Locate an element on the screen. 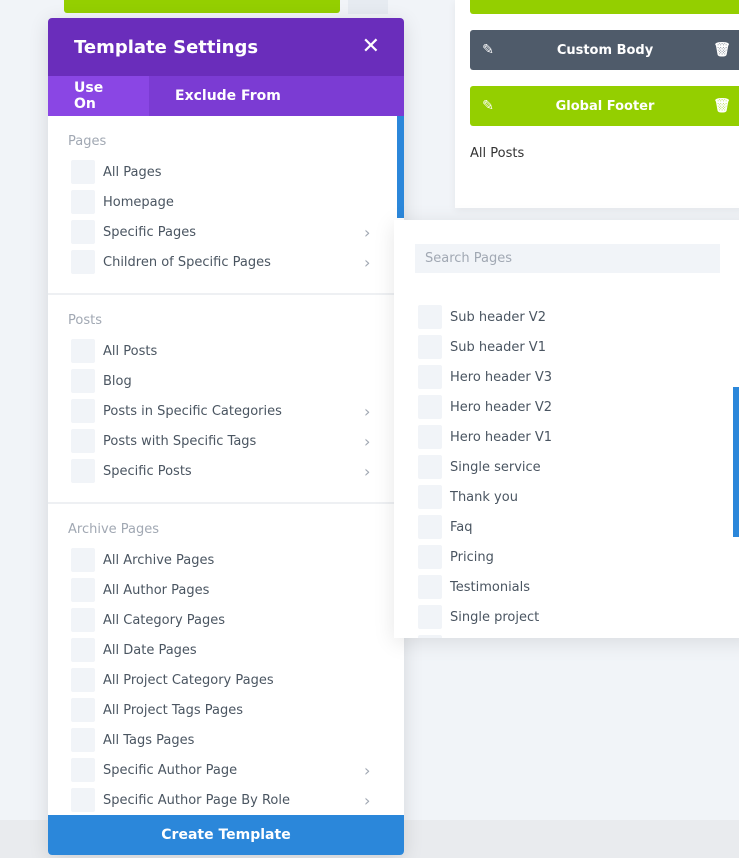 The image size is (739, 858). page-item: Sub header V1 is located at coordinates (483, 347).